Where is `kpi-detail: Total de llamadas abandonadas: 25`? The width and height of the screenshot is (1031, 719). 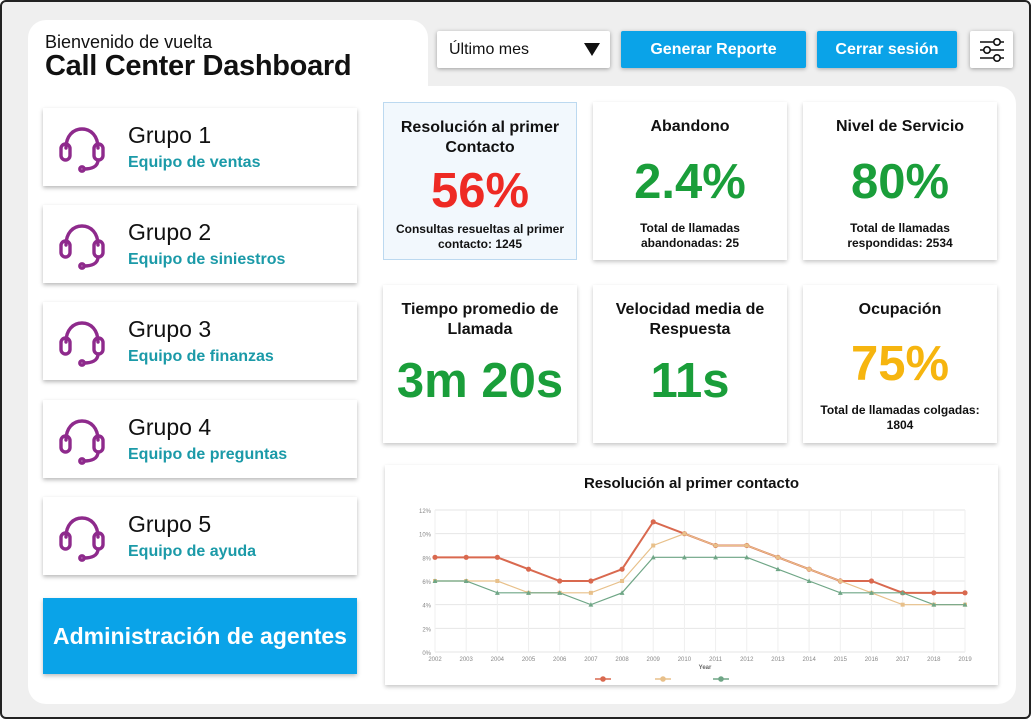
kpi-detail: Total de llamadas abandonadas: 25 is located at coordinates (690, 235).